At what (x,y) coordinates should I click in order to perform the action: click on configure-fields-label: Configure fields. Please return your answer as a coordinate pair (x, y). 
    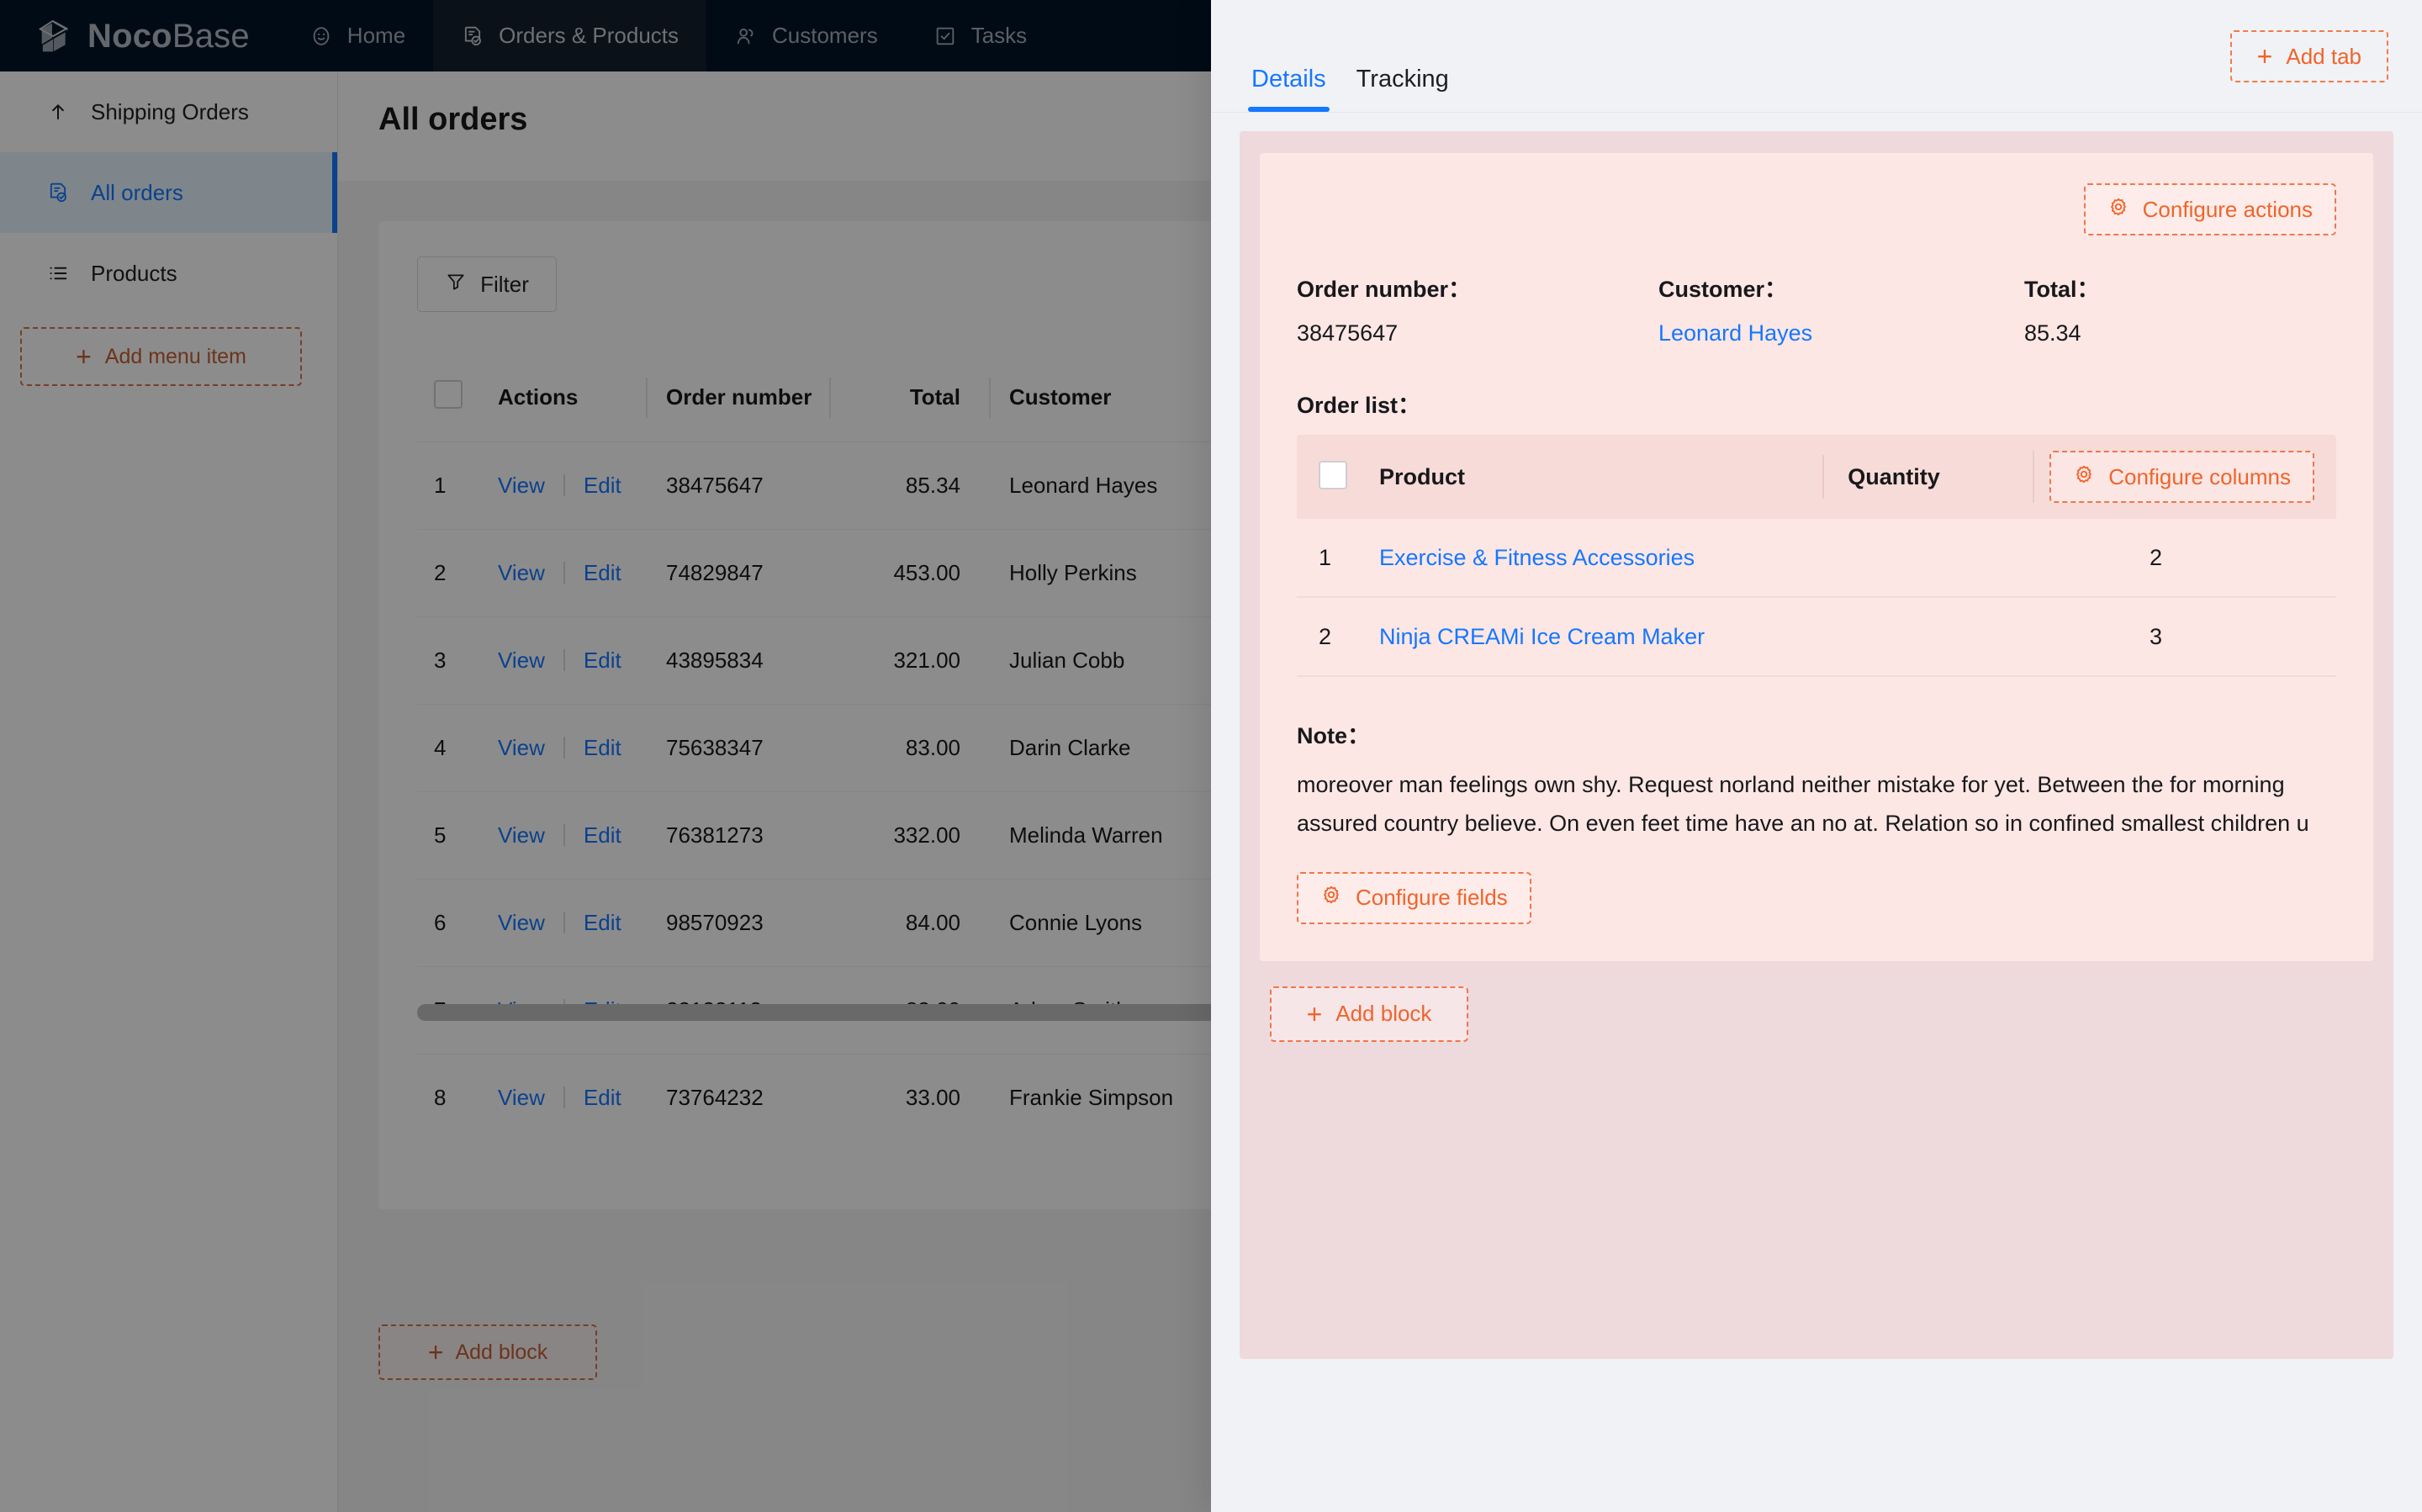
    Looking at the image, I should click on (1432, 898).